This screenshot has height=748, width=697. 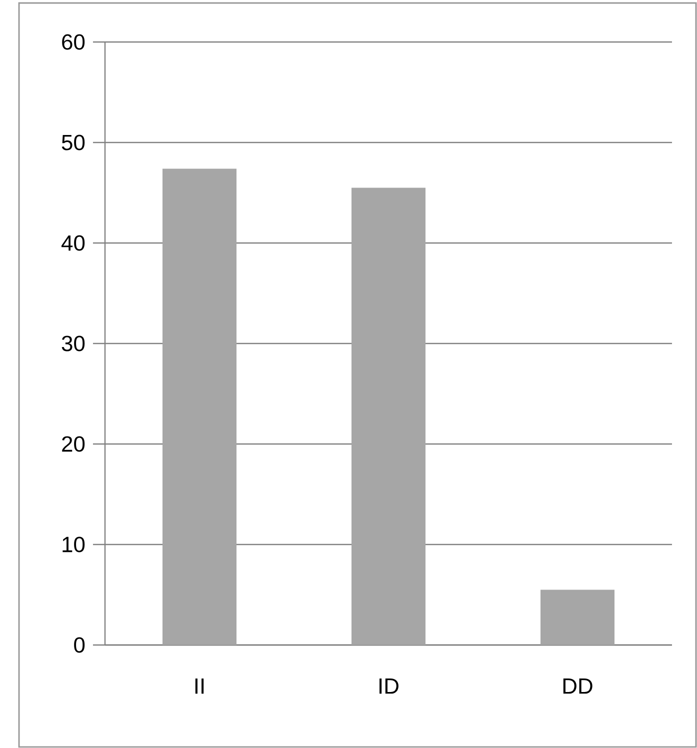 I want to click on y-tick-label: 0, so click(x=79, y=645).